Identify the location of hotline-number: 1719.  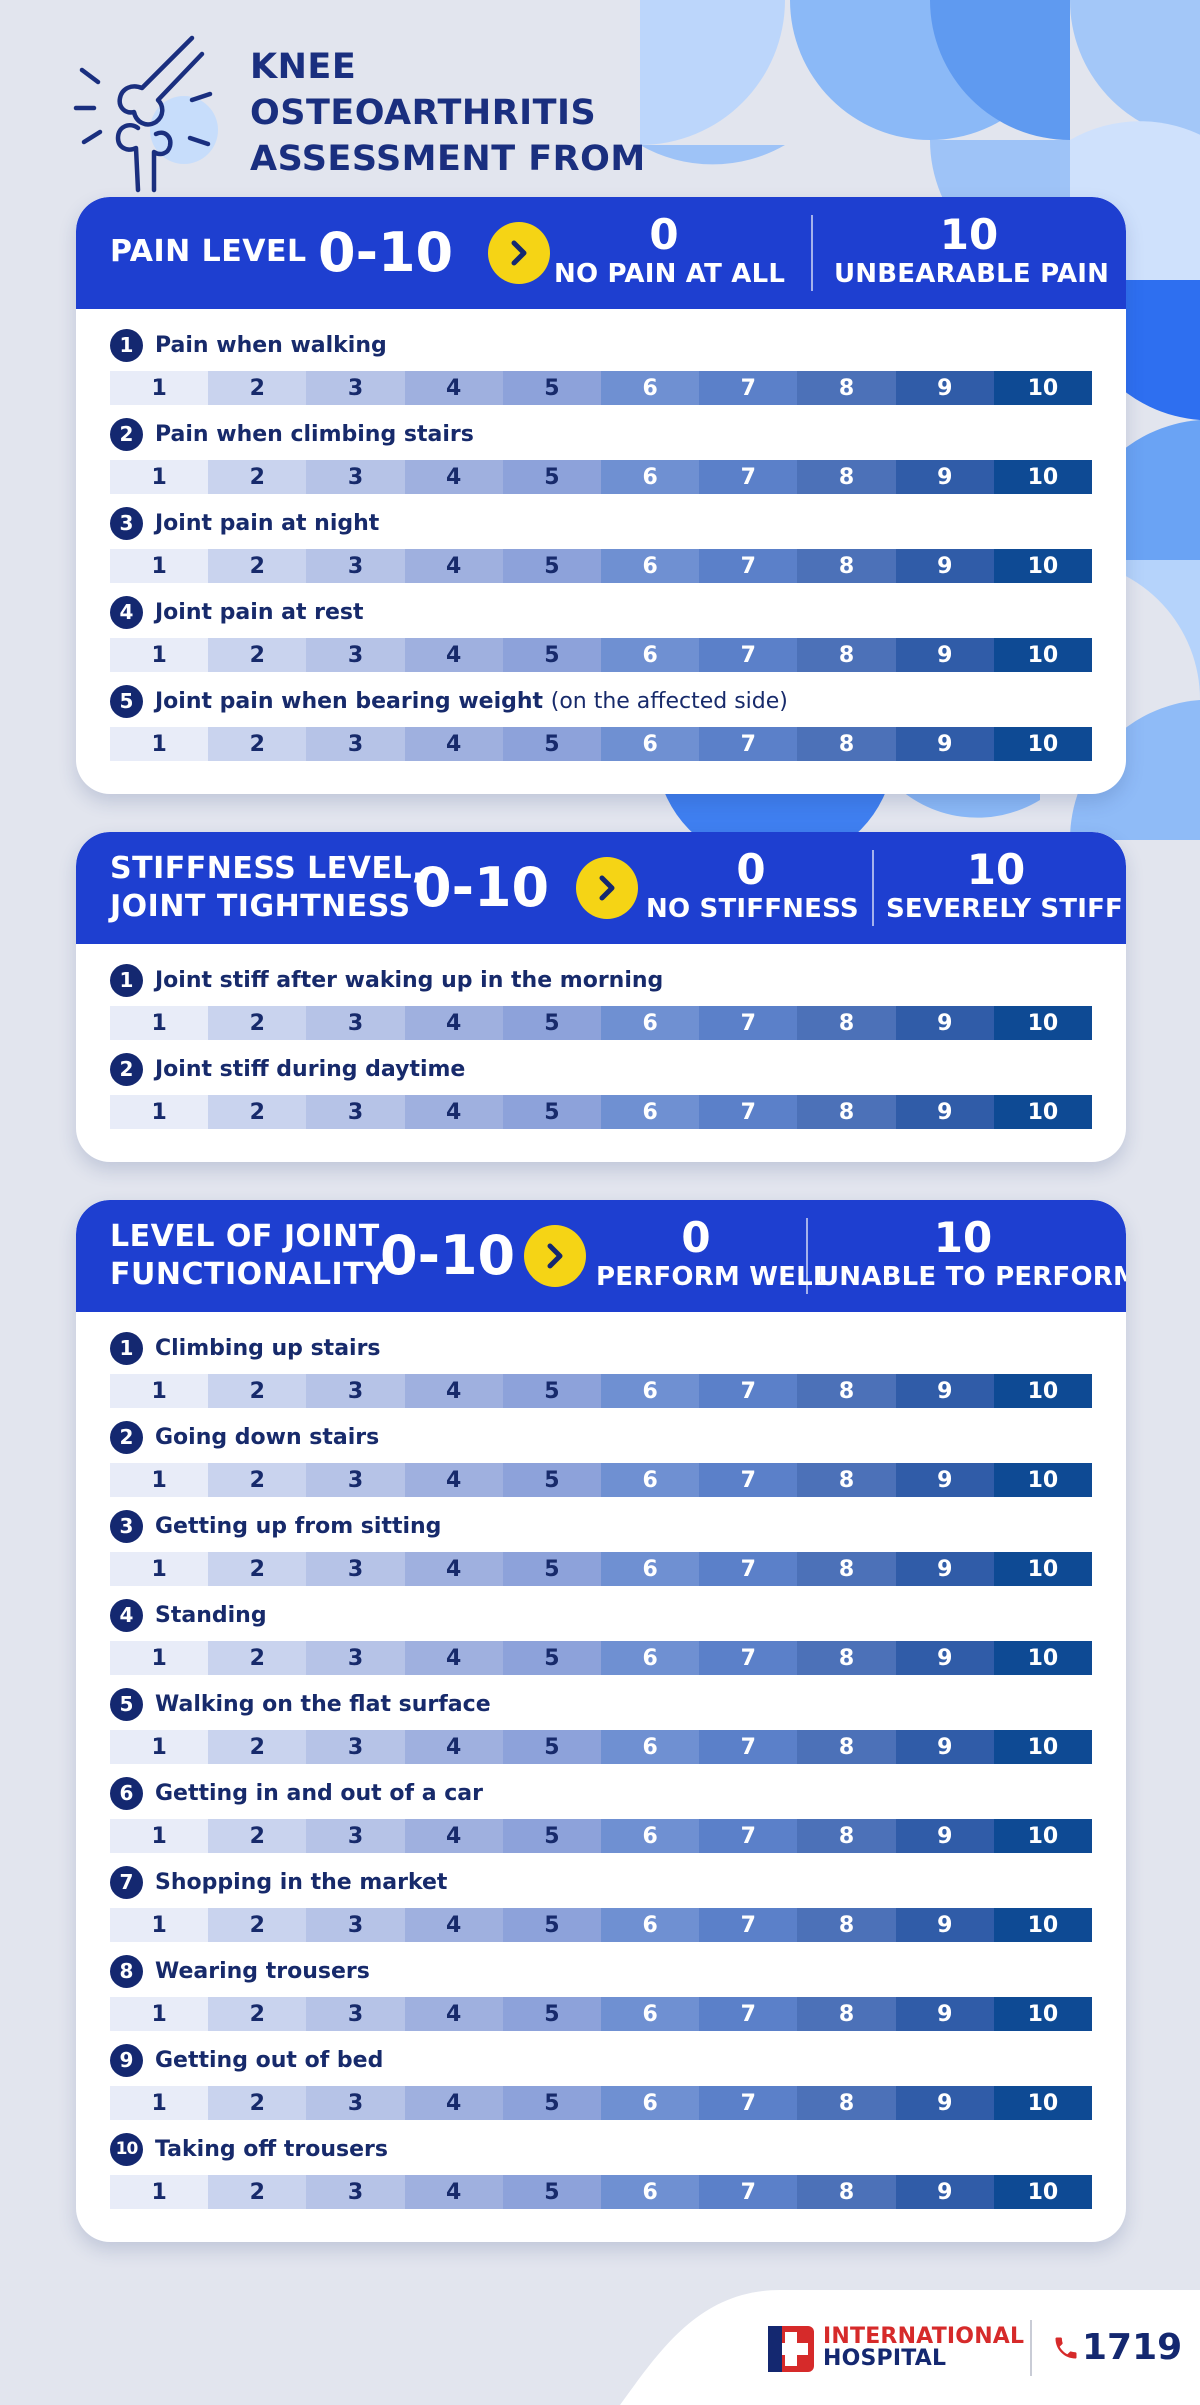
(1132, 2347).